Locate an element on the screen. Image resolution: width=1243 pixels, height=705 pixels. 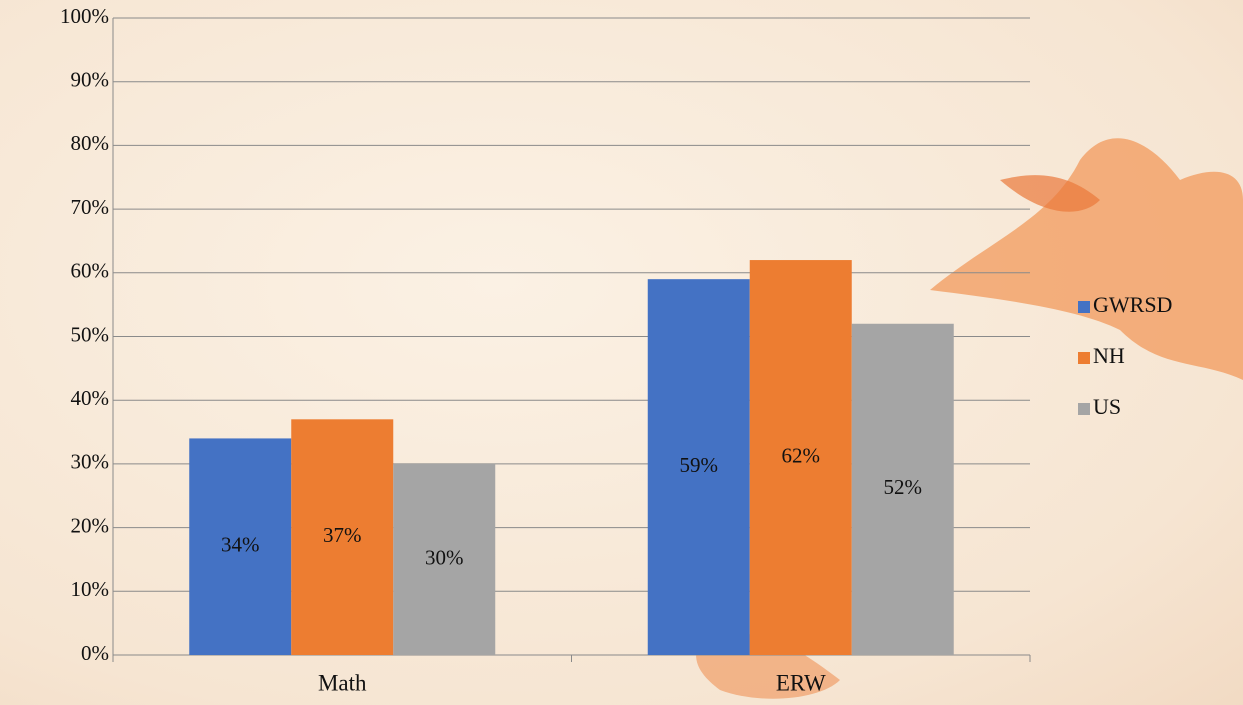
y-tick-label: 70% is located at coordinates (90, 207).